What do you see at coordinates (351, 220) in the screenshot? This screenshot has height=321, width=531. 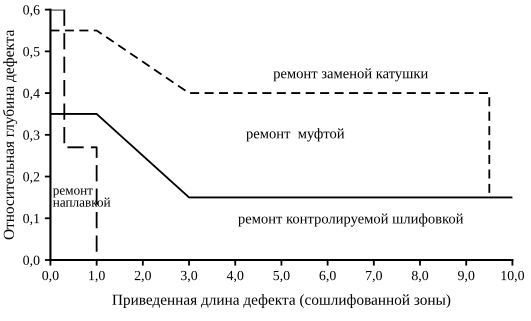 I see `annotation: ремонт контролируемой шлифовкой` at bounding box center [351, 220].